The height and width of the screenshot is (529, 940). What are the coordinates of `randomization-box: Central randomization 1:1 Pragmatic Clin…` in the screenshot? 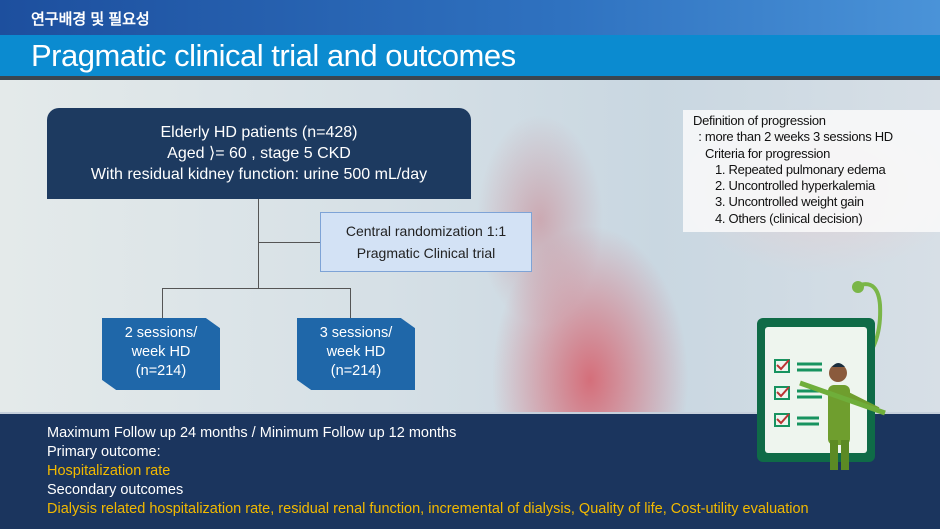 It's located at (426, 242).